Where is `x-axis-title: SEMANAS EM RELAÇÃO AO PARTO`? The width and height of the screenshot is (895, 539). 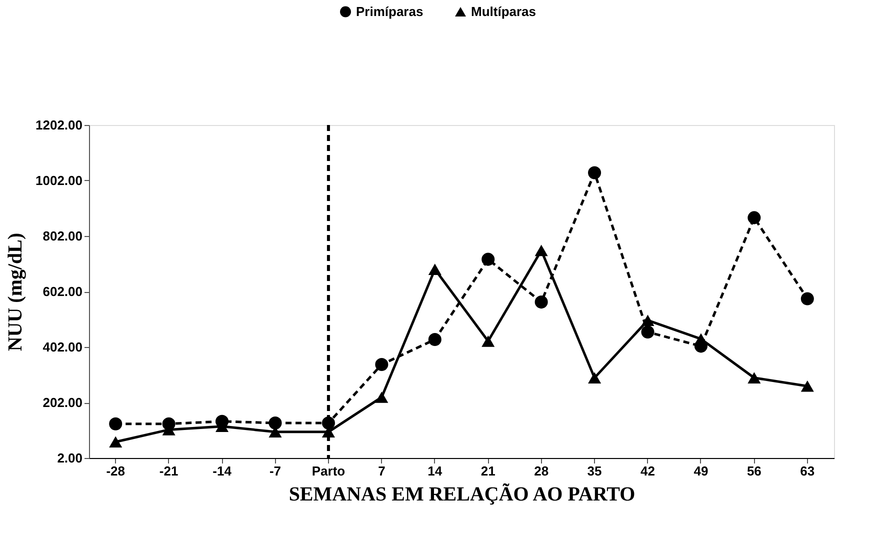 x-axis-title: SEMANAS EM RELAÇÃO AO PARTO is located at coordinates (462, 494).